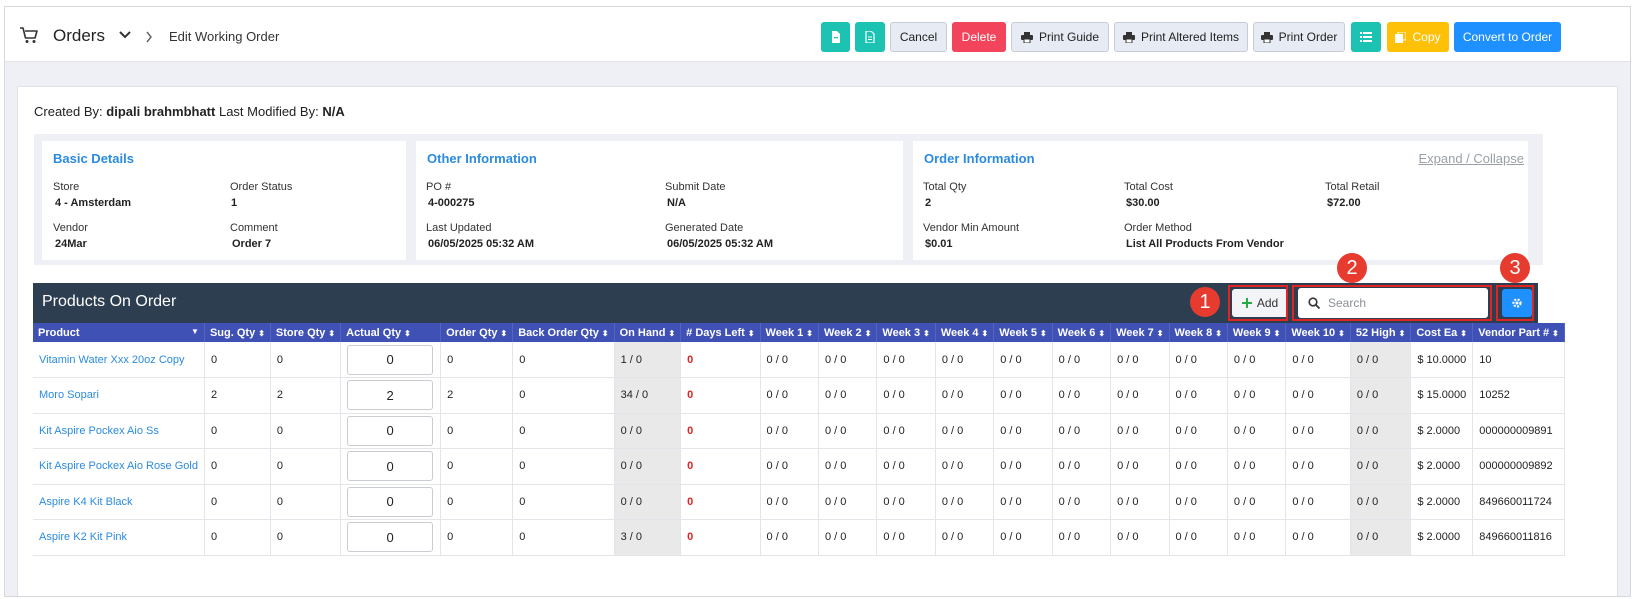  Describe the element at coordinates (1128, 37) in the screenshot. I see `printer-icon` at that location.